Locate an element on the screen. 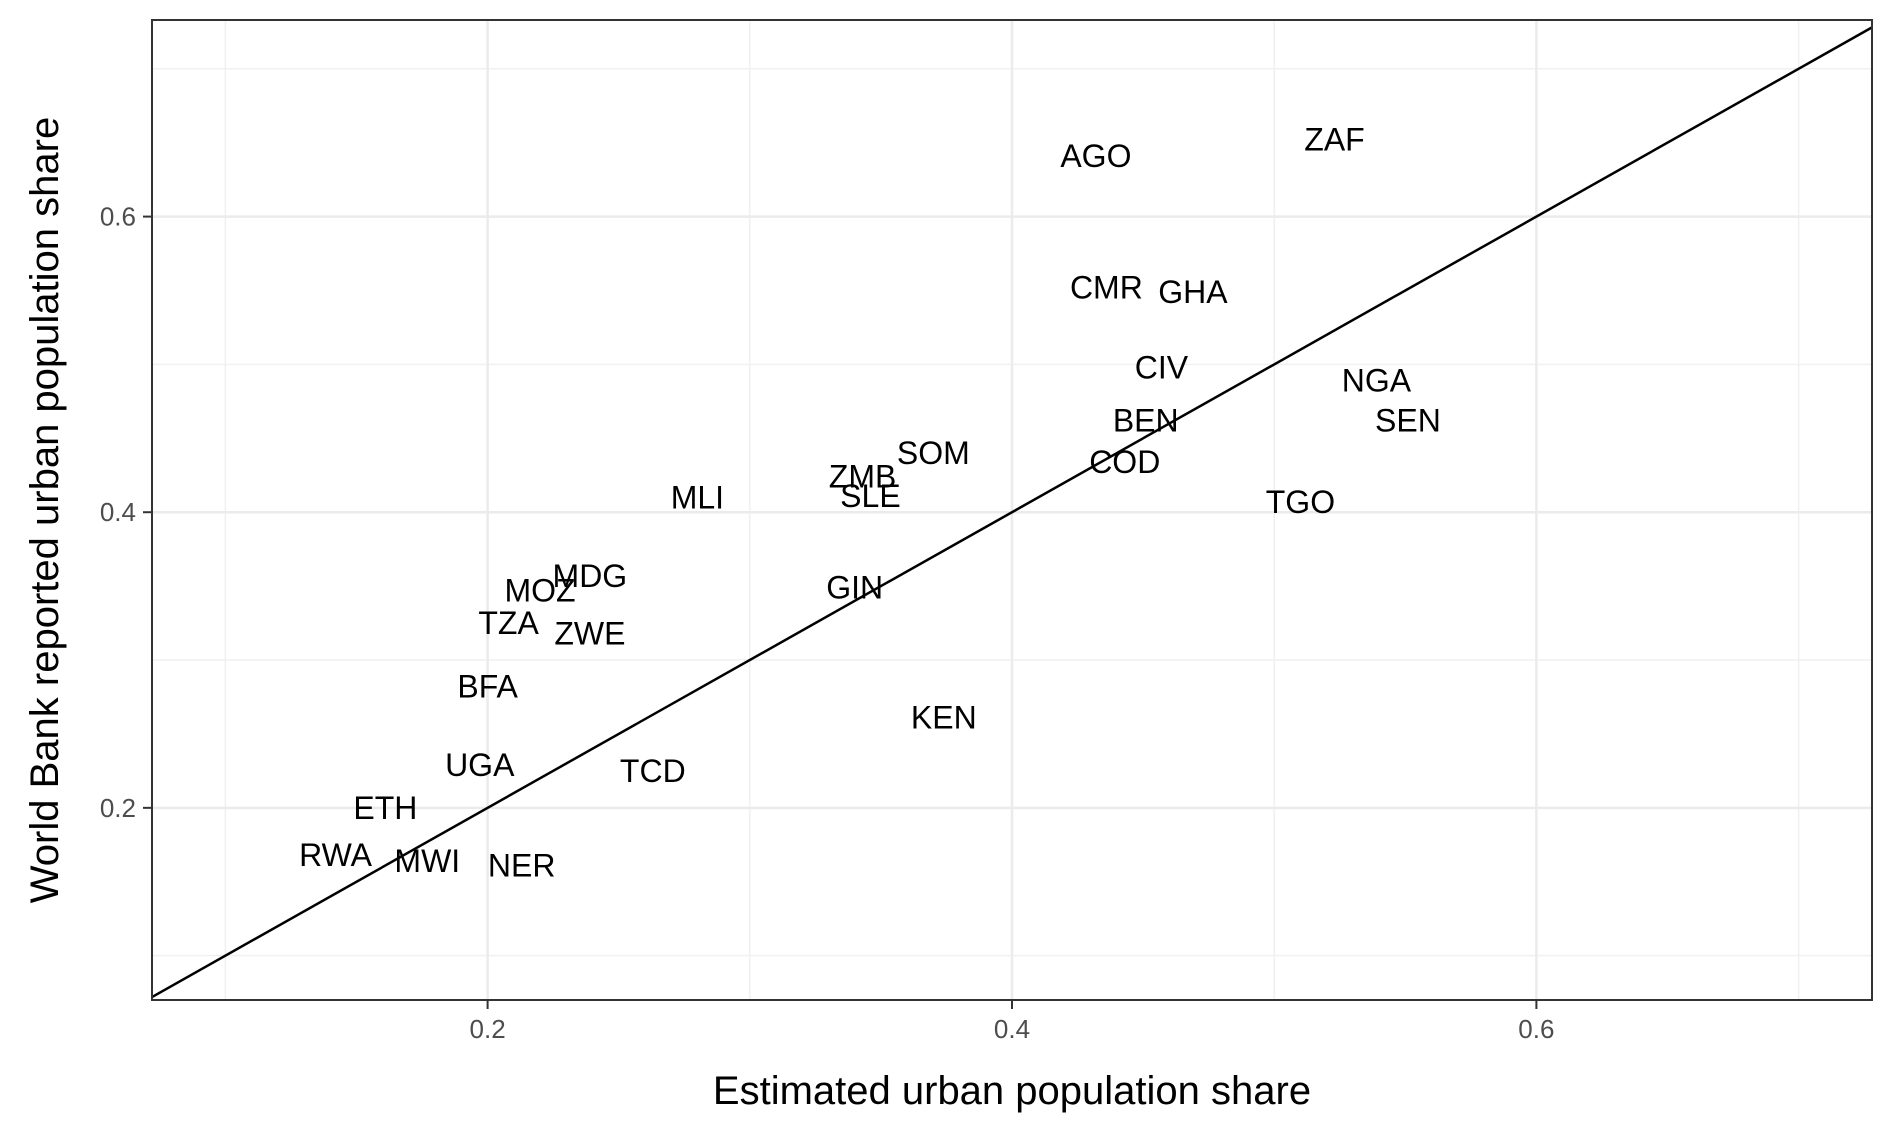 Image resolution: width=1889 pixels, height=1133 pixels. point-label-ben: BEN is located at coordinates (1146, 421).